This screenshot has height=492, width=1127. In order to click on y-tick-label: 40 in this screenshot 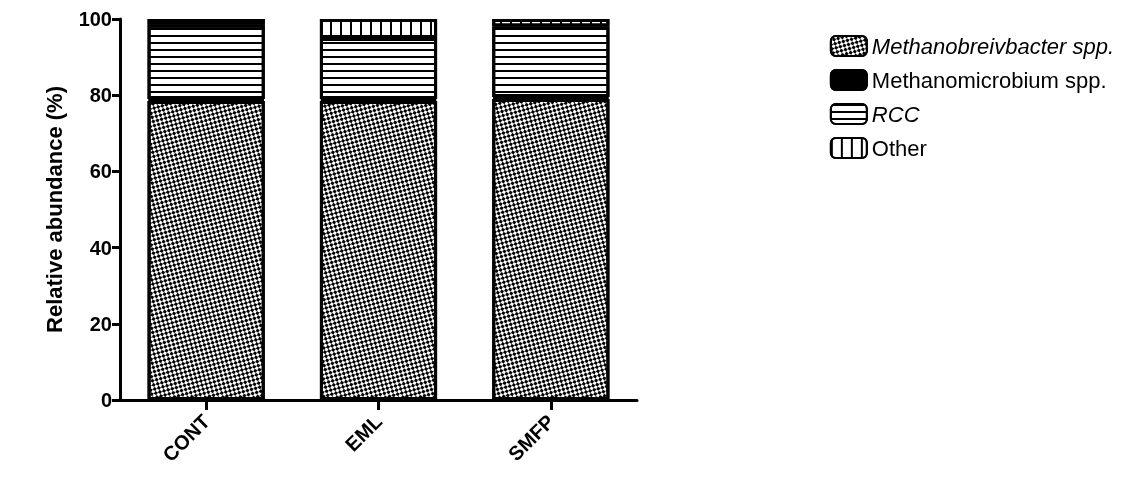, I will do `click(100, 247)`.